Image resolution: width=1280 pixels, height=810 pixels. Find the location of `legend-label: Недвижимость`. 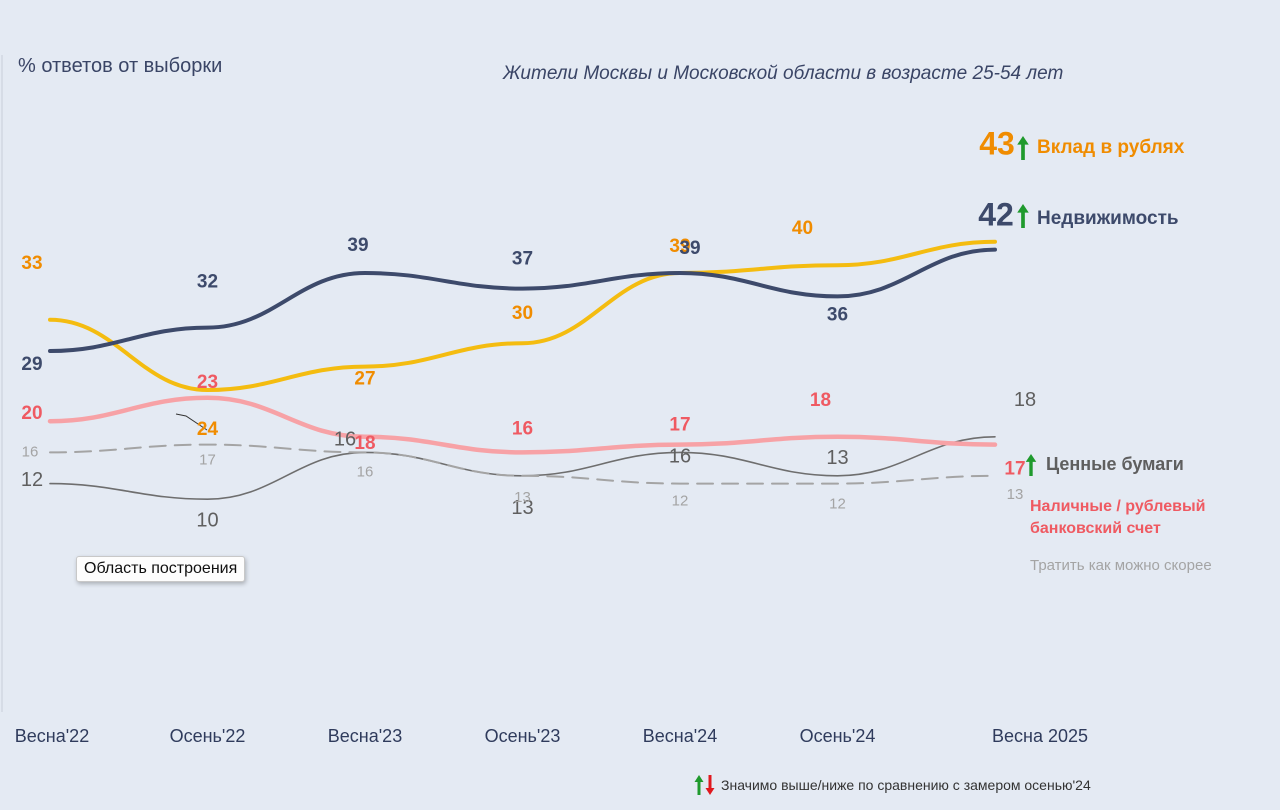

legend-label: Недвижимость is located at coordinates (1108, 218).